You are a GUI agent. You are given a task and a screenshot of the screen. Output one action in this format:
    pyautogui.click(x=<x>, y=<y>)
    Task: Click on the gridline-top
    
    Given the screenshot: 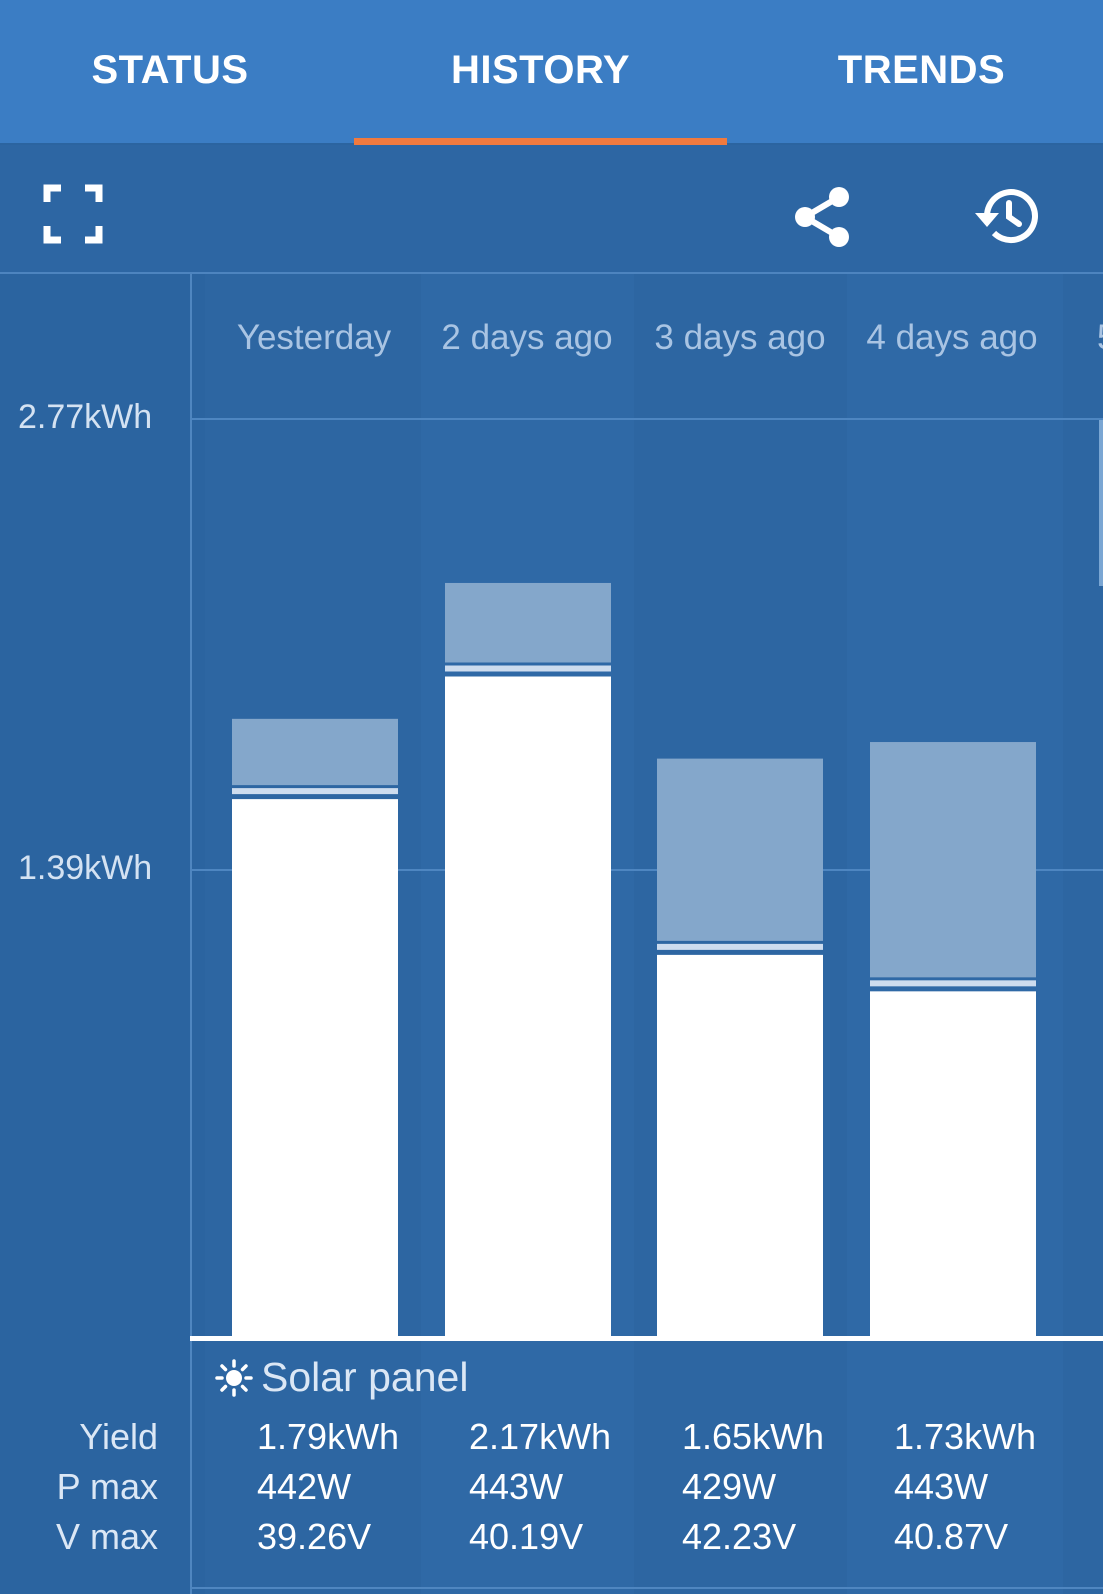 What is the action you would take?
    pyautogui.click(x=647, y=419)
    